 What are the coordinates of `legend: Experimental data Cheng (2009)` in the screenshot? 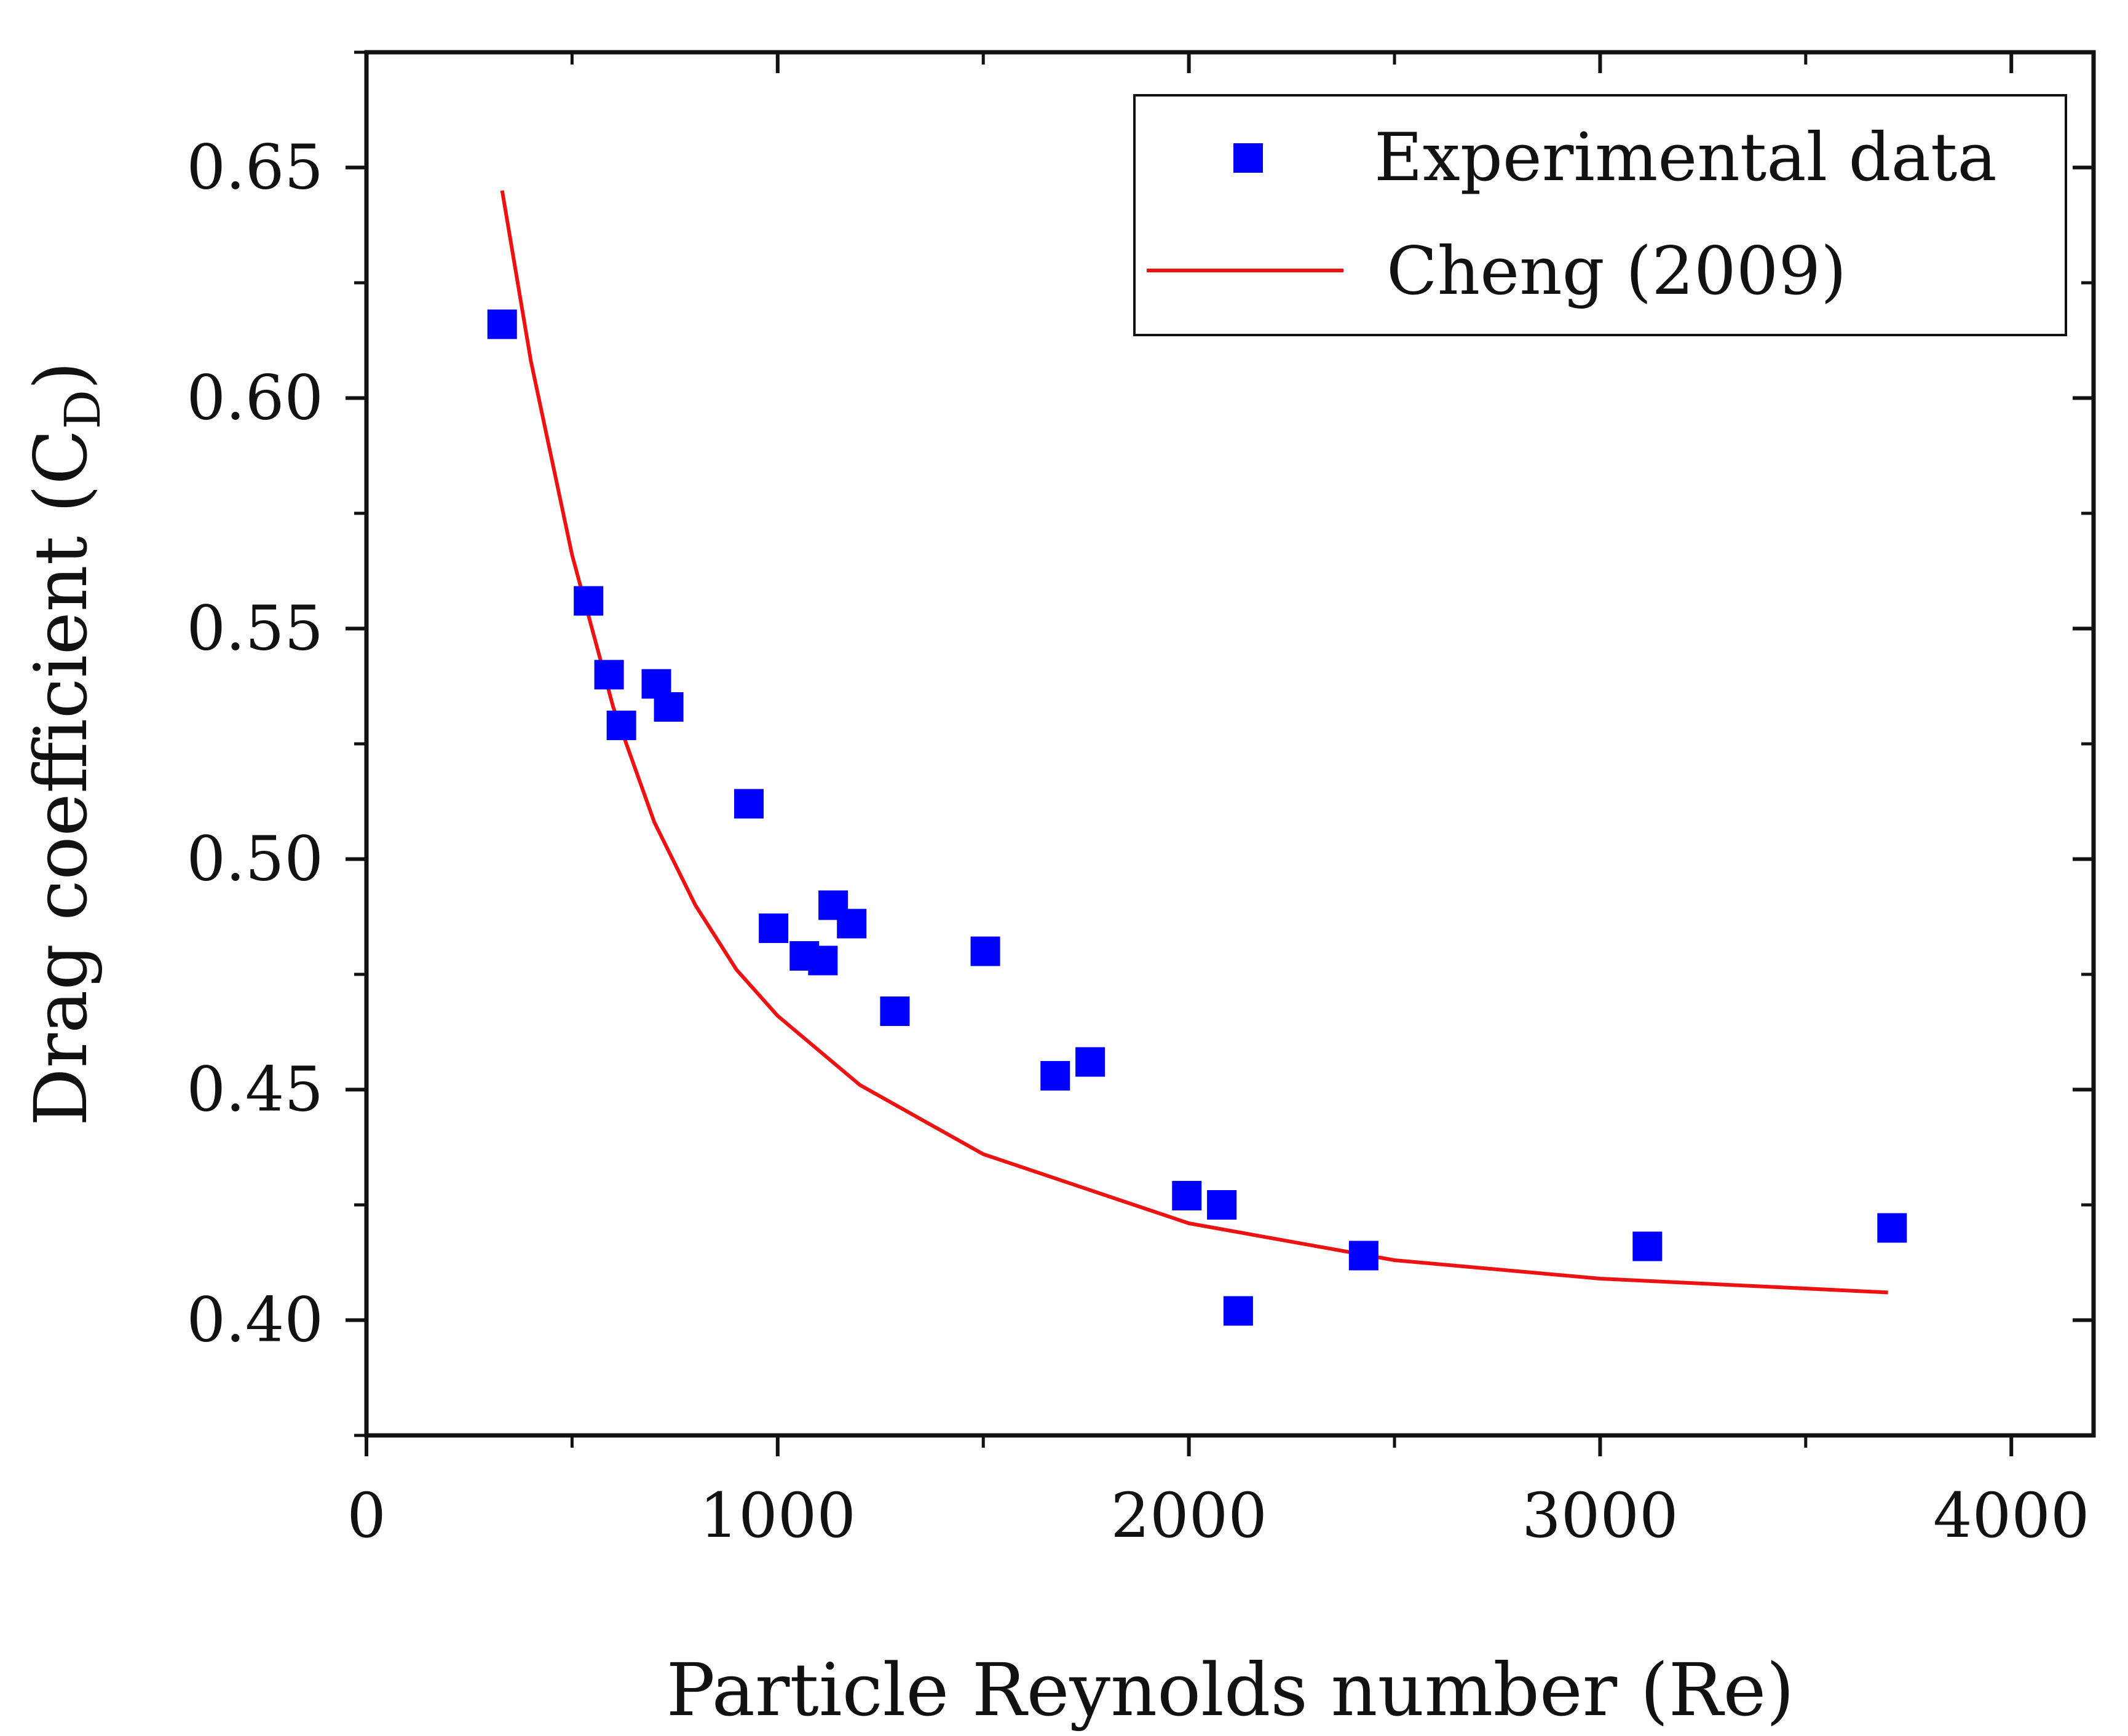 It's located at (1600, 215).